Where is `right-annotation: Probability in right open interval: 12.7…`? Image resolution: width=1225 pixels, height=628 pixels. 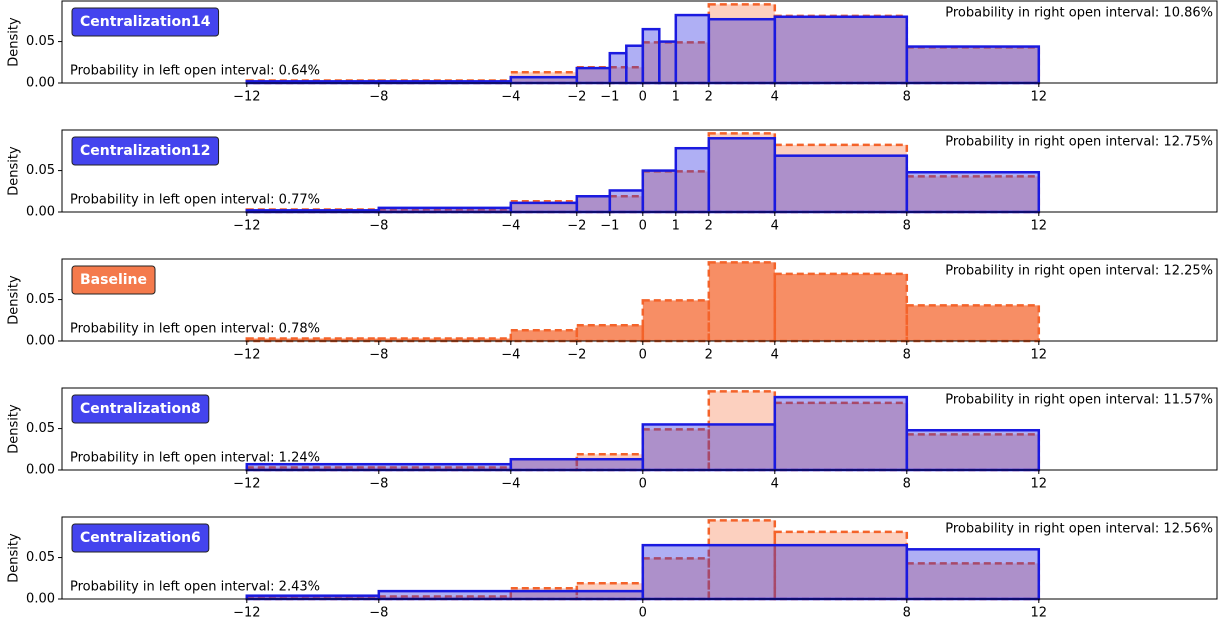
right-annotation: Probability in right open interval: 12.7… is located at coordinates (1079, 142).